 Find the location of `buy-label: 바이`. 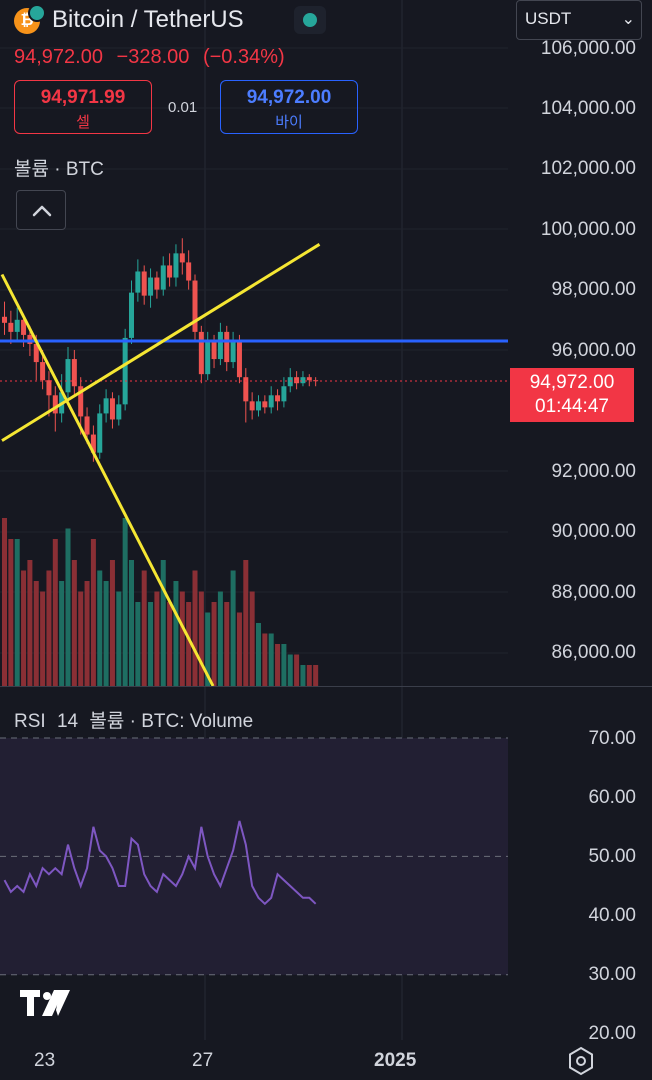

buy-label: 바이 is located at coordinates (289, 122).